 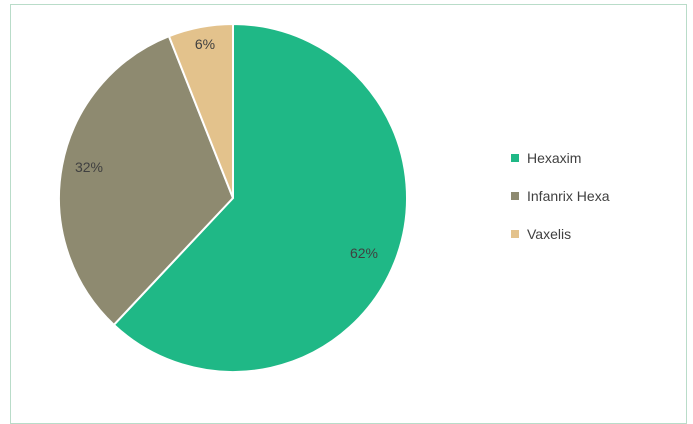 What do you see at coordinates (364, 253) in the screenshot?
I see `data-label-hexaxim: 62%` at bounding box center [364, 253].